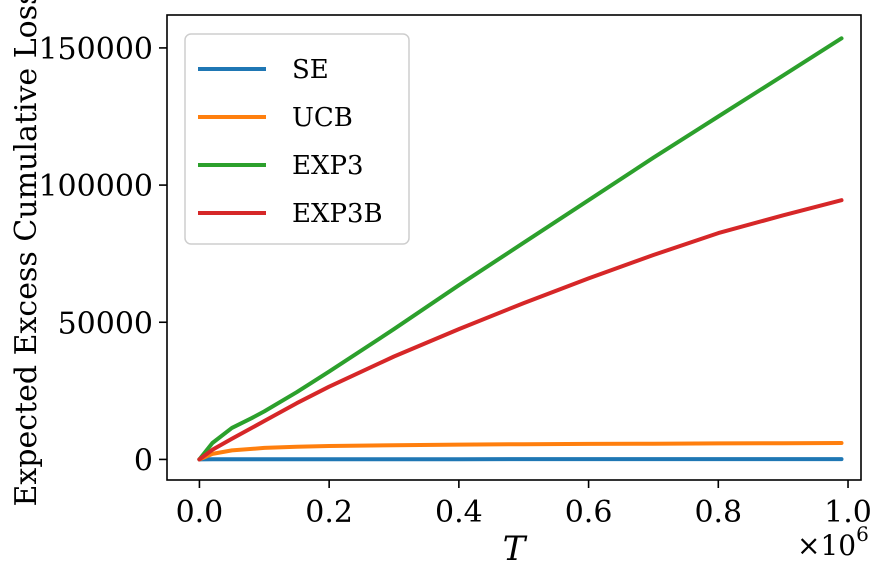 This screenshot has width=871, height=563. I want to click on legend-label-exp3: EXP3, so click(328, 166).